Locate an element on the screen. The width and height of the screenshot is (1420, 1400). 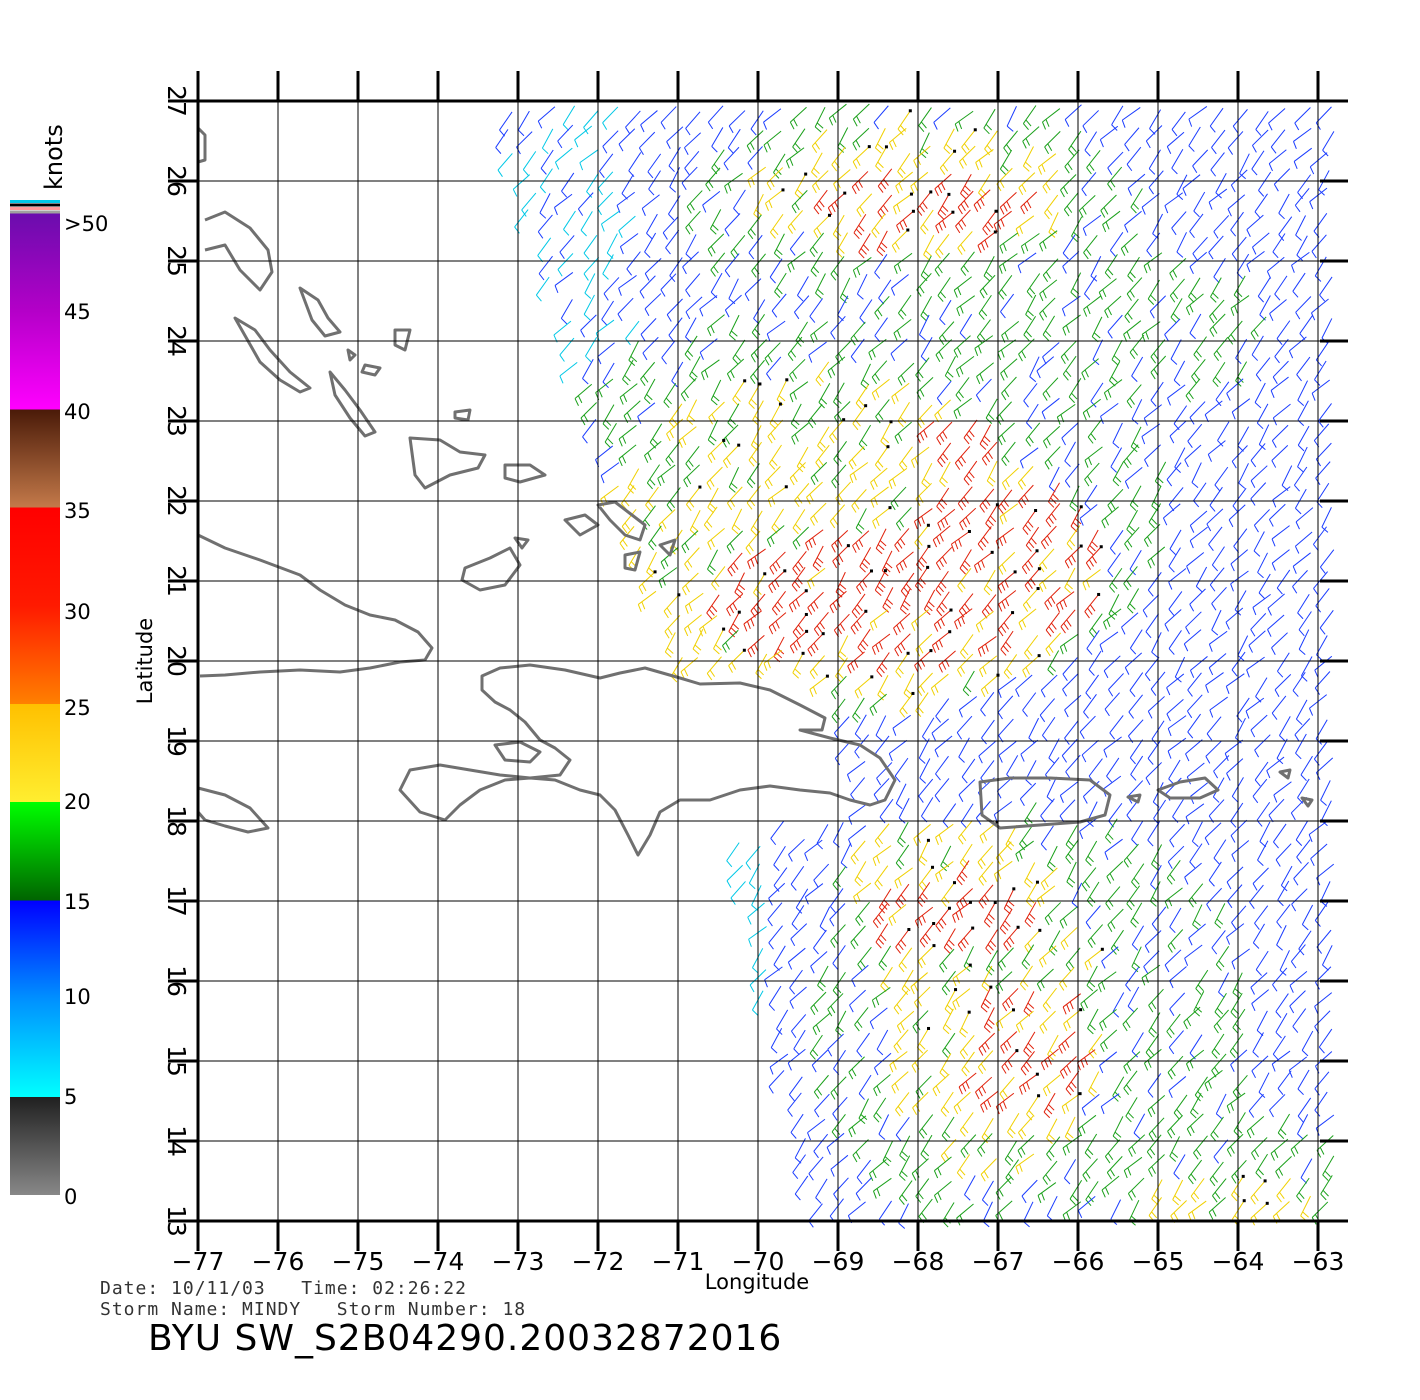
date-time-line: Date: 10/11/03 Time: 02:26:22 is located at coordinates (283, 1288).